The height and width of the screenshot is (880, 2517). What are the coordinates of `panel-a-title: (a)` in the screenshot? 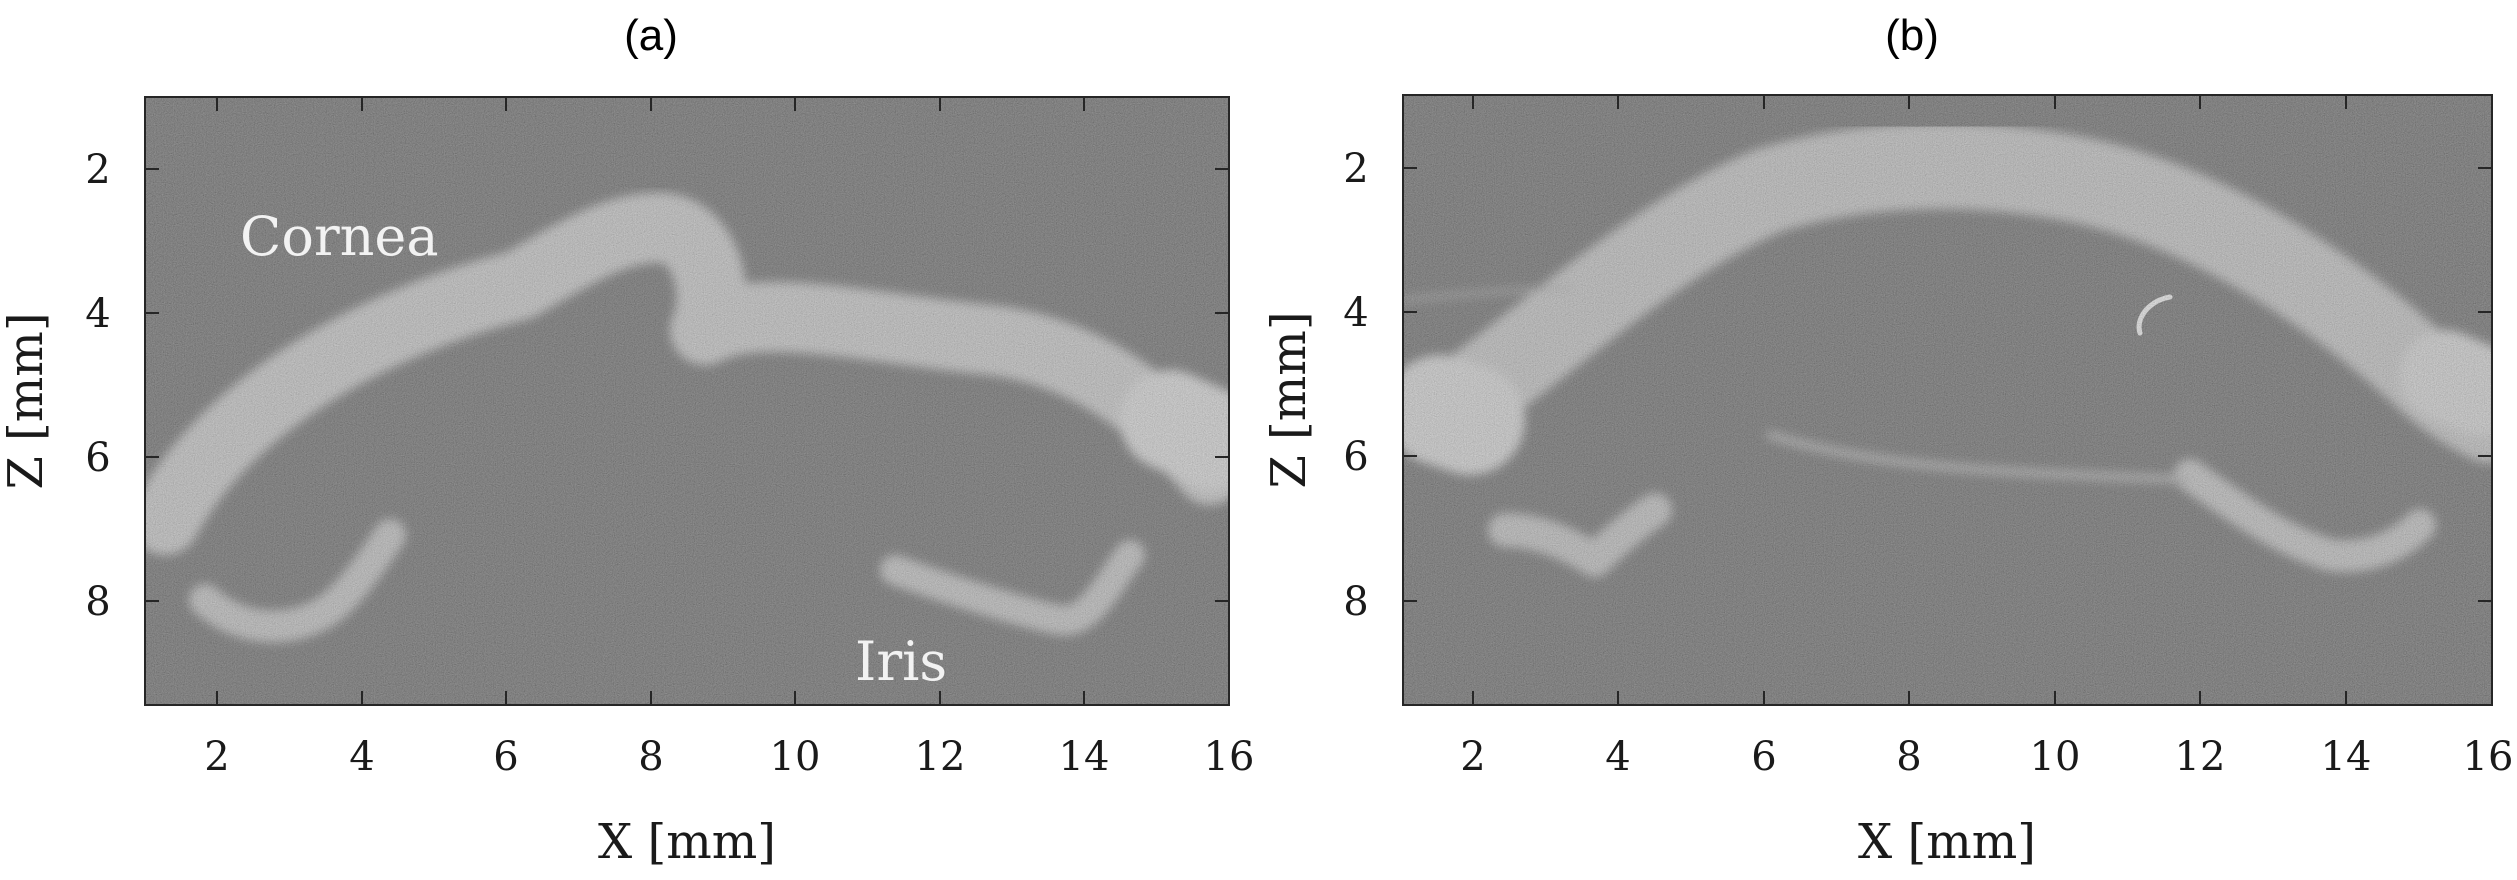 It's located at (651, 35).